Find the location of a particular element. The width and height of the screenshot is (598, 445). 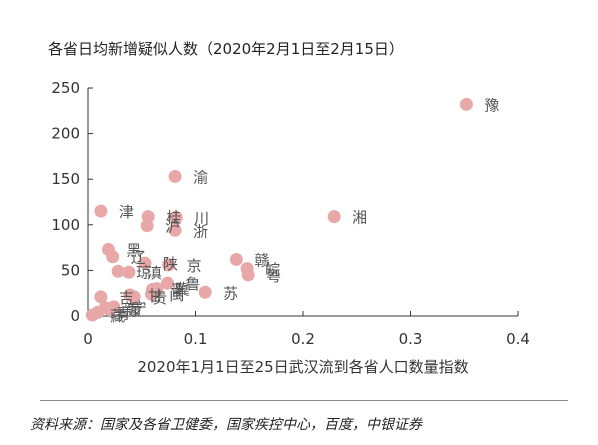

x-tick-label: 0.1 is located at coordinates (196, 339).